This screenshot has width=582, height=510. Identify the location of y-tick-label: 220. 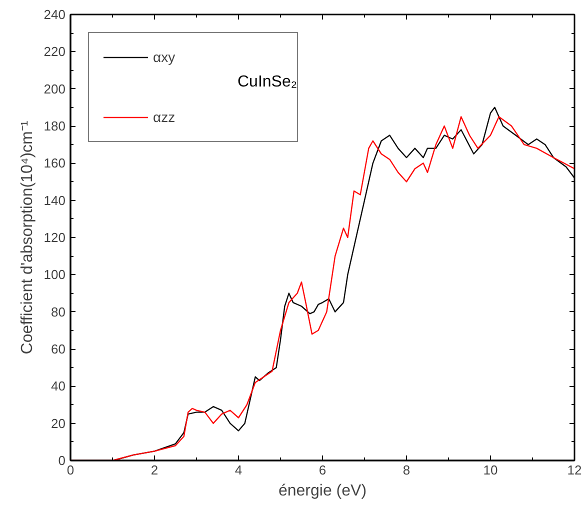
(55, 52).